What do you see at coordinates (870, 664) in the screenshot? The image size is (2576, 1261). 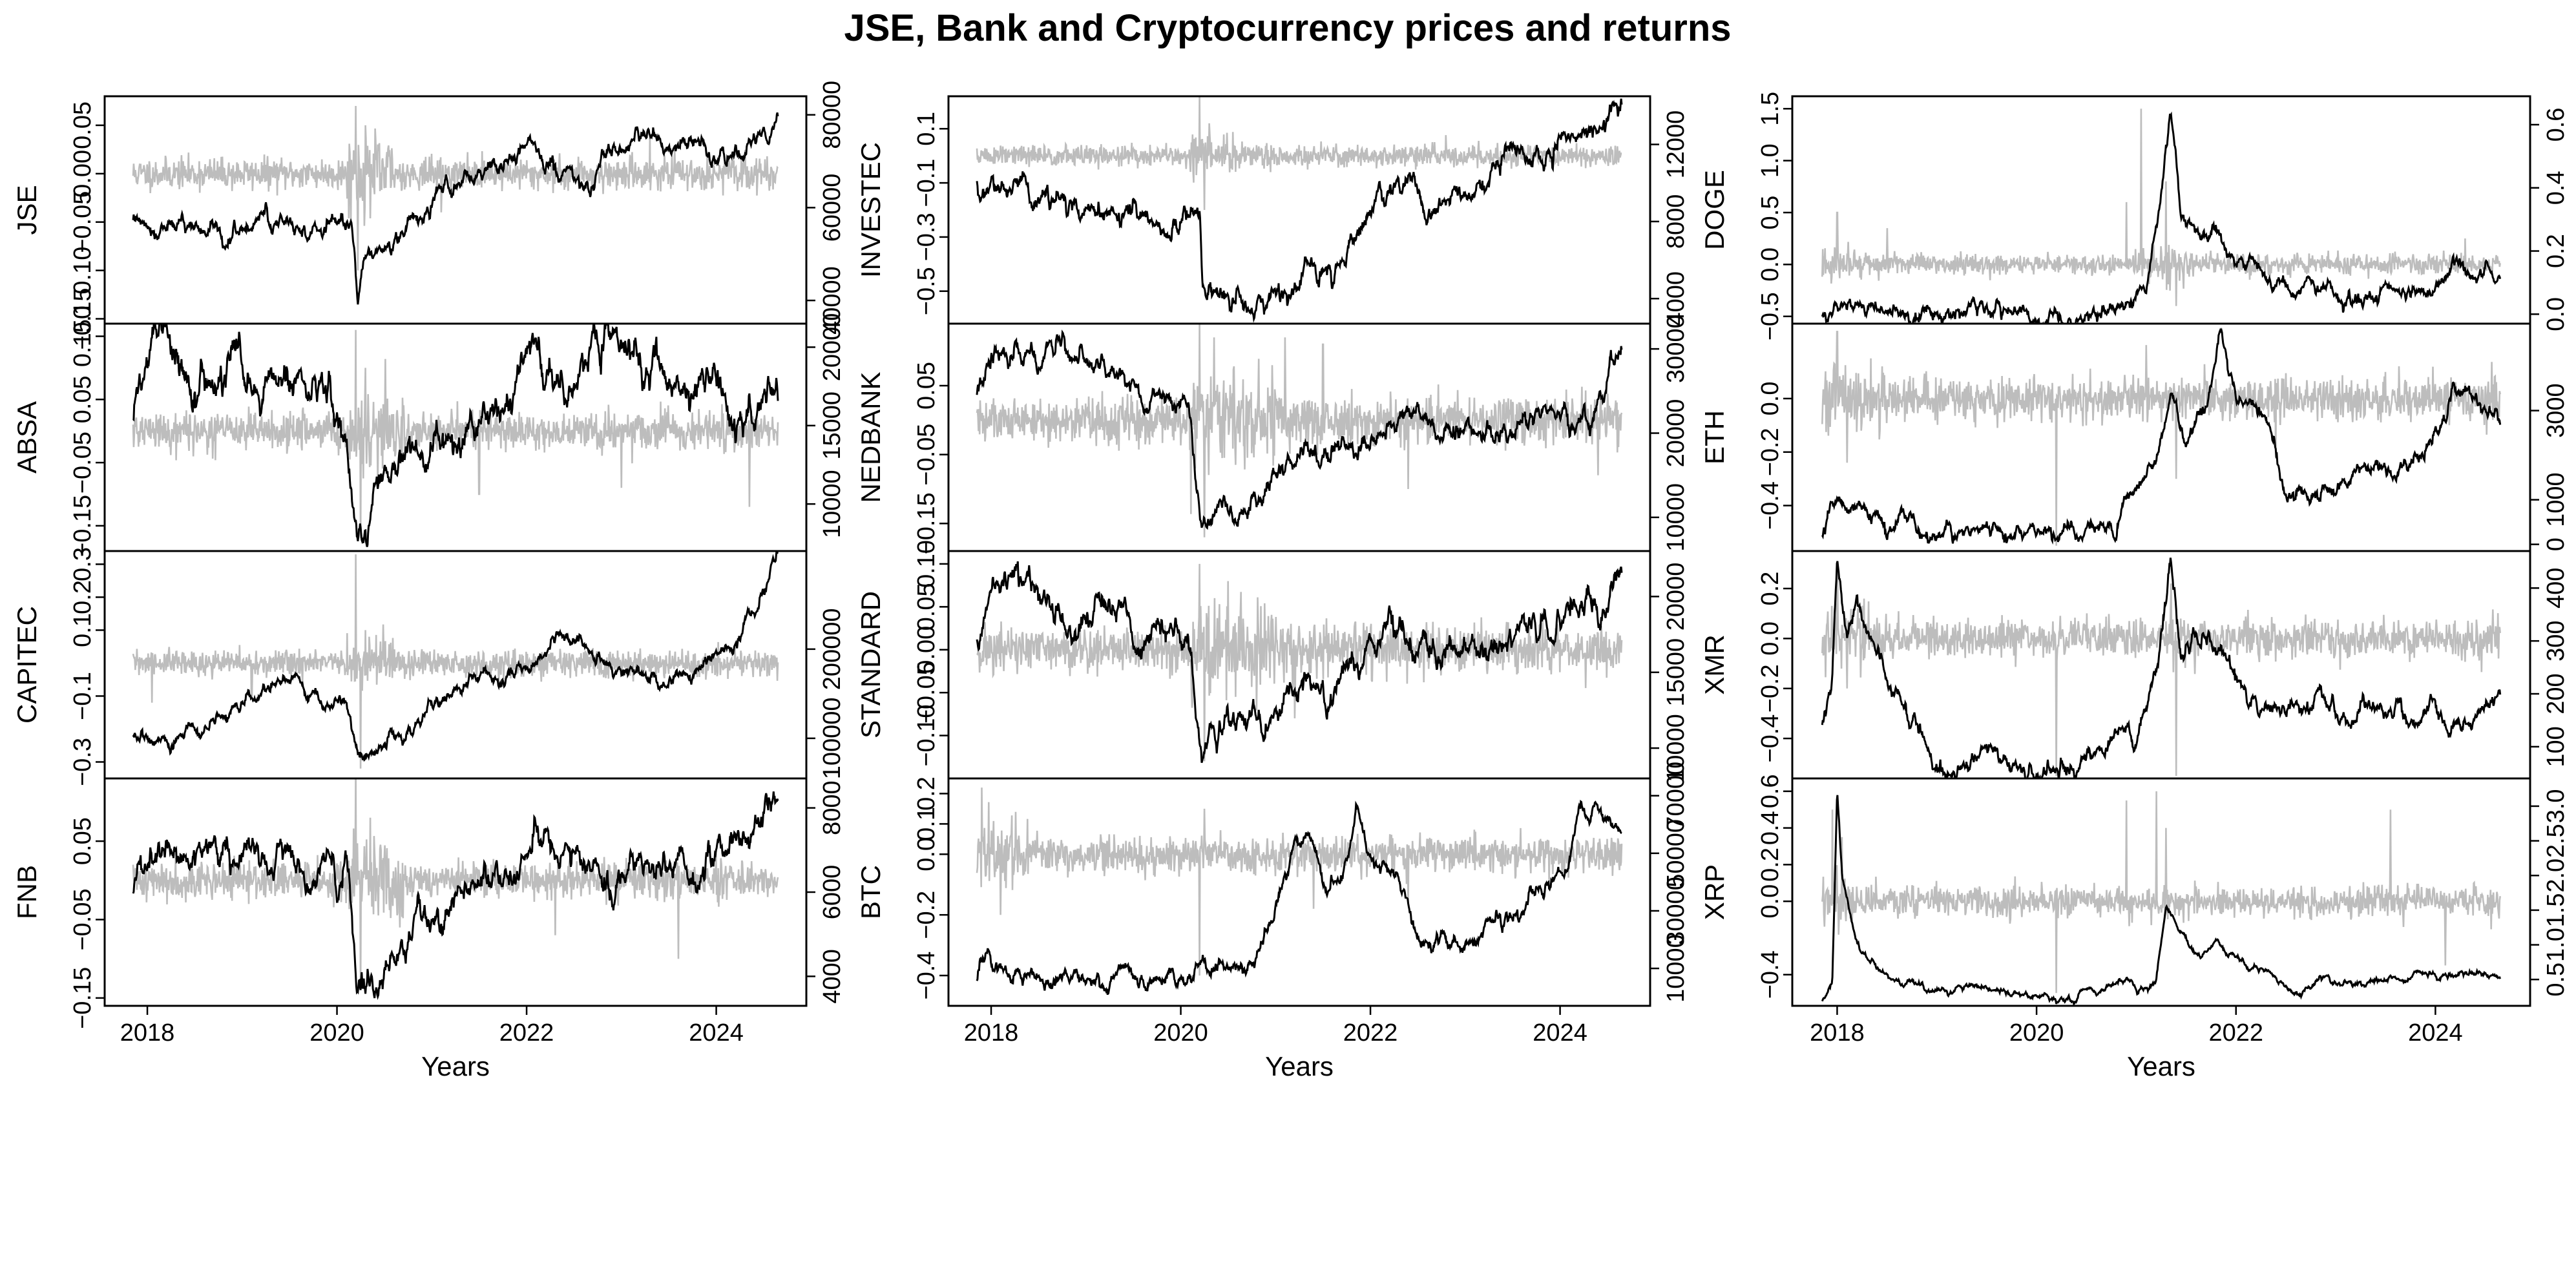 I see `panel-label: STANDARD` at bounding box center [870, 664].